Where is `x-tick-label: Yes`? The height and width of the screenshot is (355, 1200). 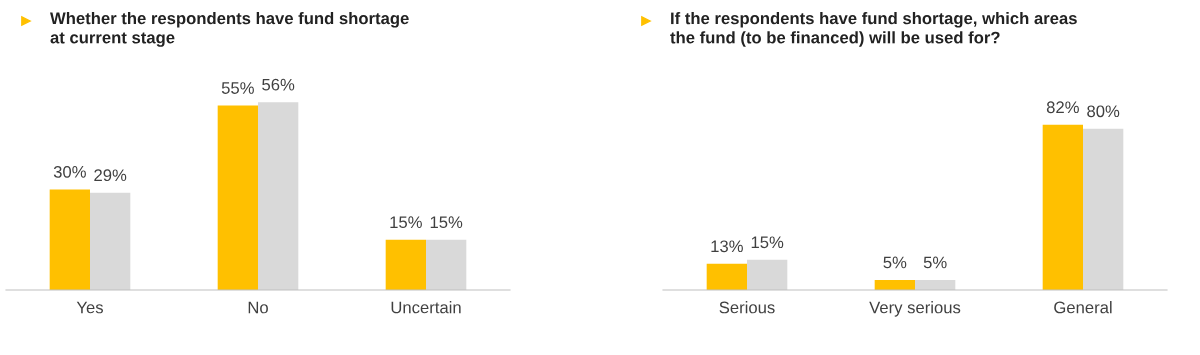
x-tick-label: Yes is located at coordinates (89, 307).